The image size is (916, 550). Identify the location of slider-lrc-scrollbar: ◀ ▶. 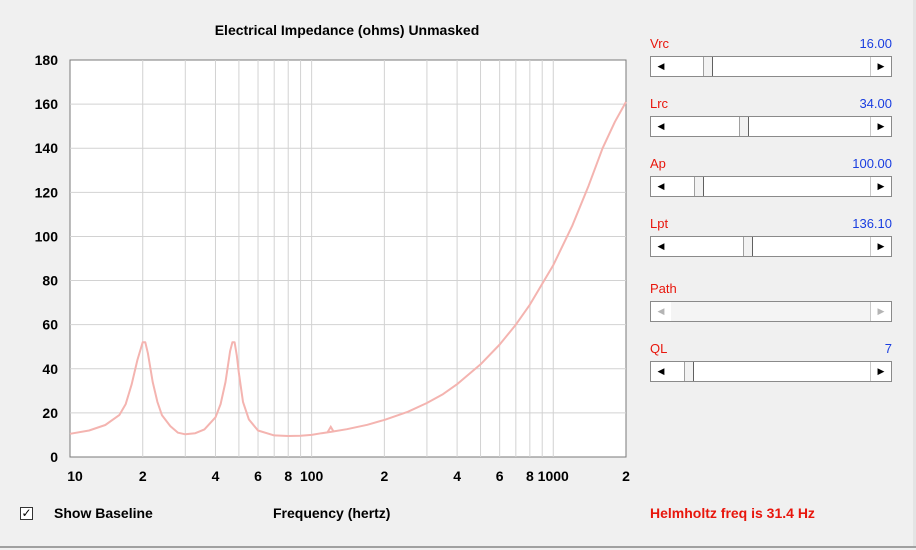
(771, 126).